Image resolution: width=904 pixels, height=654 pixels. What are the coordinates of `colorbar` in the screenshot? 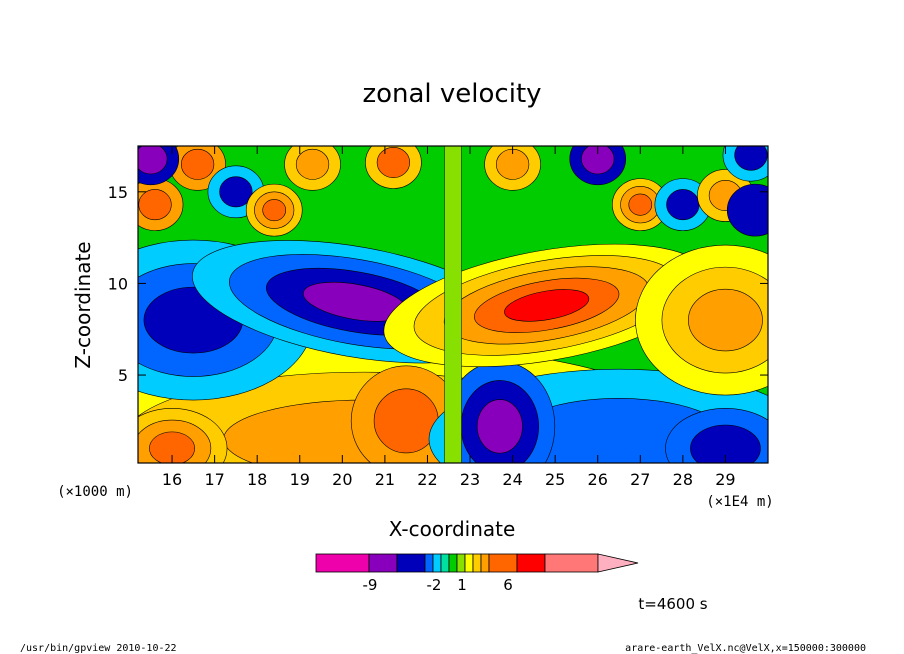 It's located at (477, 563).